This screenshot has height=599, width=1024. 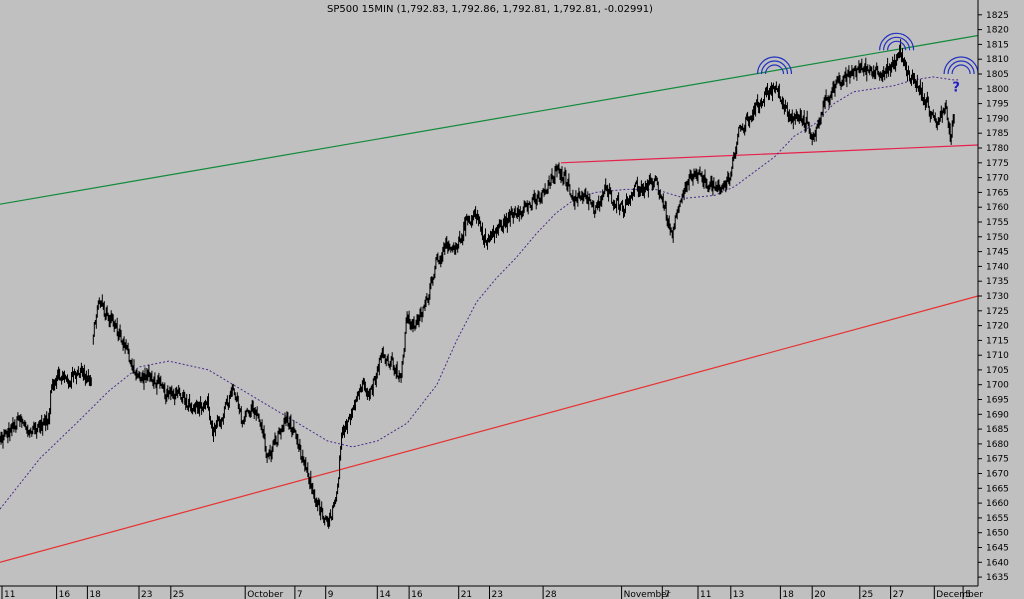 What do you see at coordinates (997, 415) in the screenshot?
I see `y-tick-label: 1690` at bounding box center [997, 415].